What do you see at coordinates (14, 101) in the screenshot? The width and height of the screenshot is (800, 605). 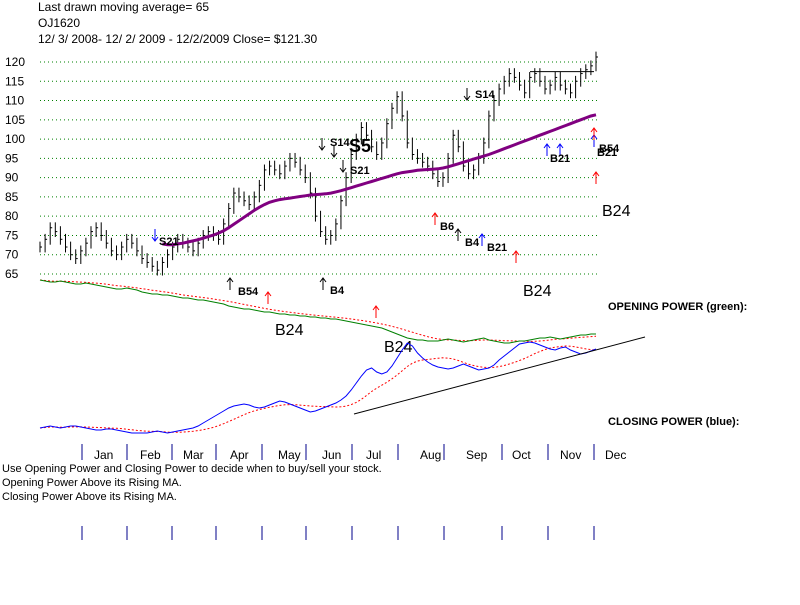 I see `y-tick-label: 110` at bounding box center [14, 101].